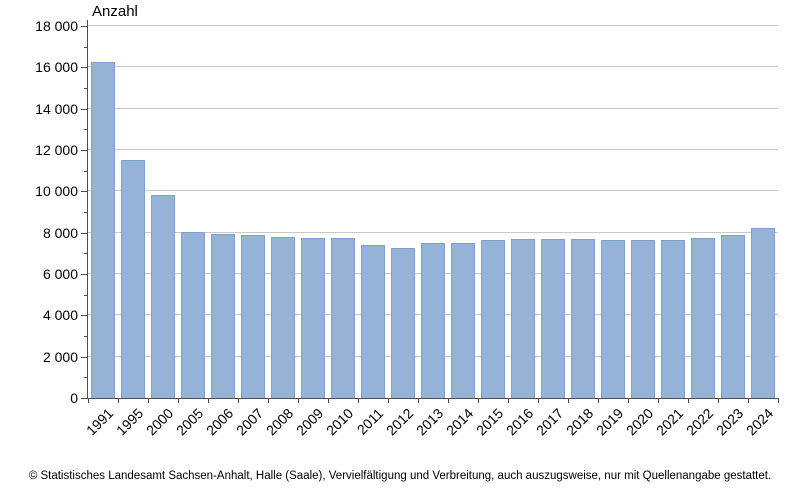 The width and height of the screenshot is (800, 500). Describe the element at coordinates (433, 320) in the screenshot. I see `bar-2013` at that location.